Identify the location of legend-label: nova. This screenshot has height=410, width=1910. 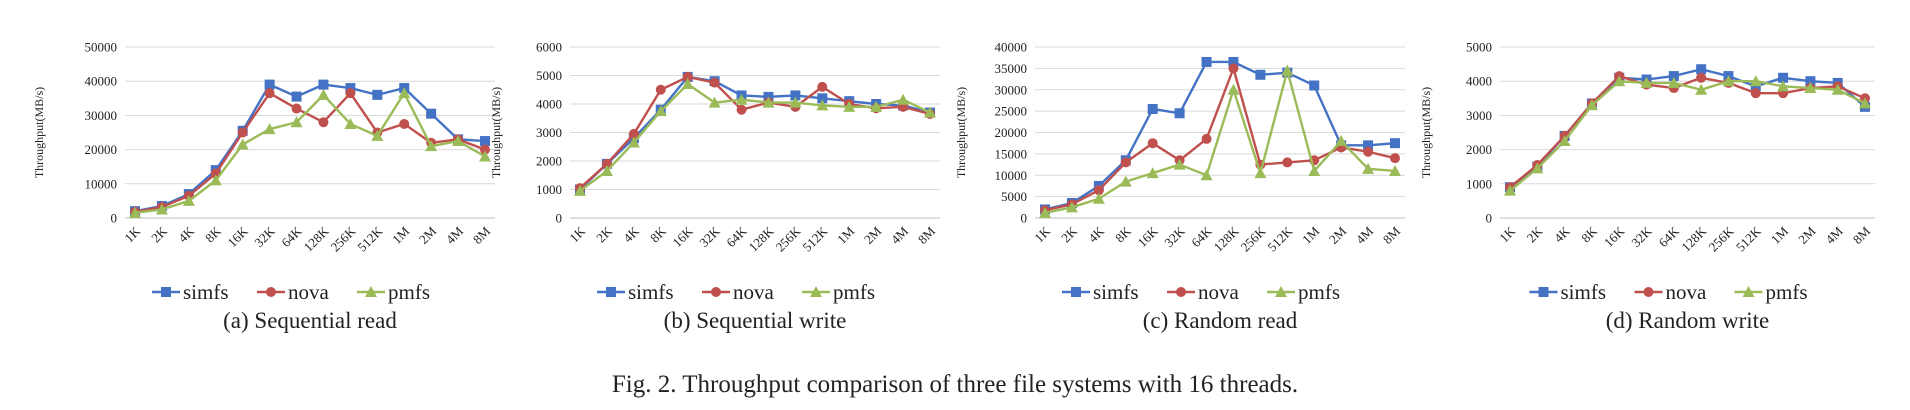
(754, 292).